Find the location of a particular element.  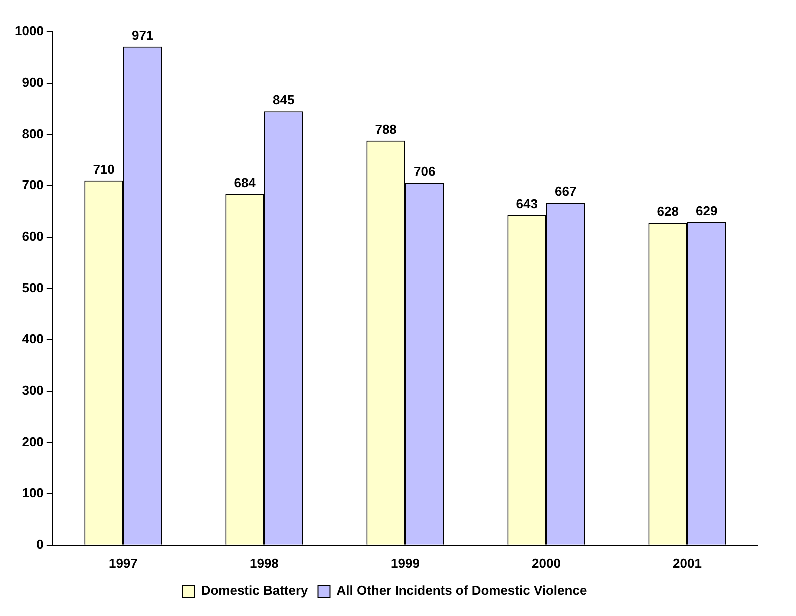

data-label: 628 is located at coordinates (668, 212).